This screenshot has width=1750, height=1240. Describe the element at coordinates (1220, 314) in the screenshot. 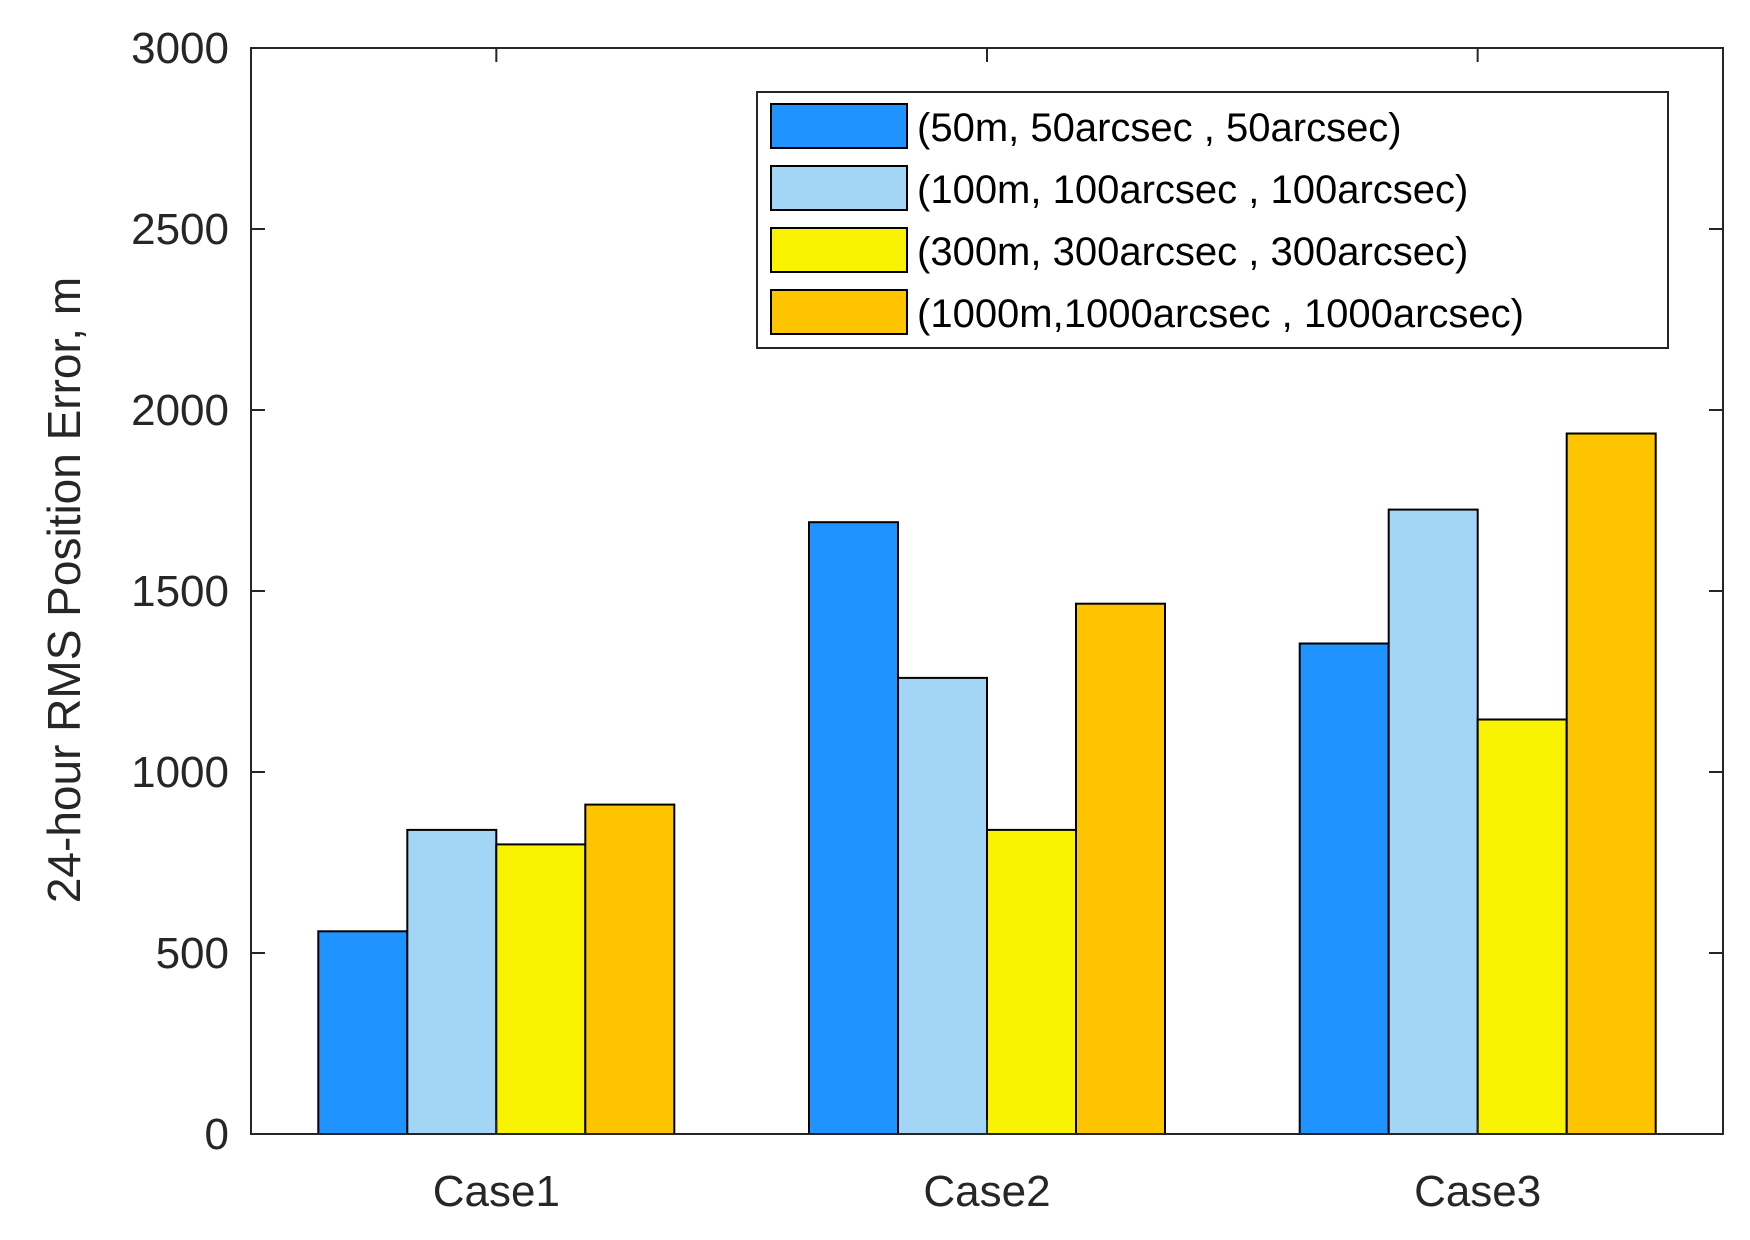

I see `legend-label: (1000m,1000arcsec , 1000arcsec)` at that location.